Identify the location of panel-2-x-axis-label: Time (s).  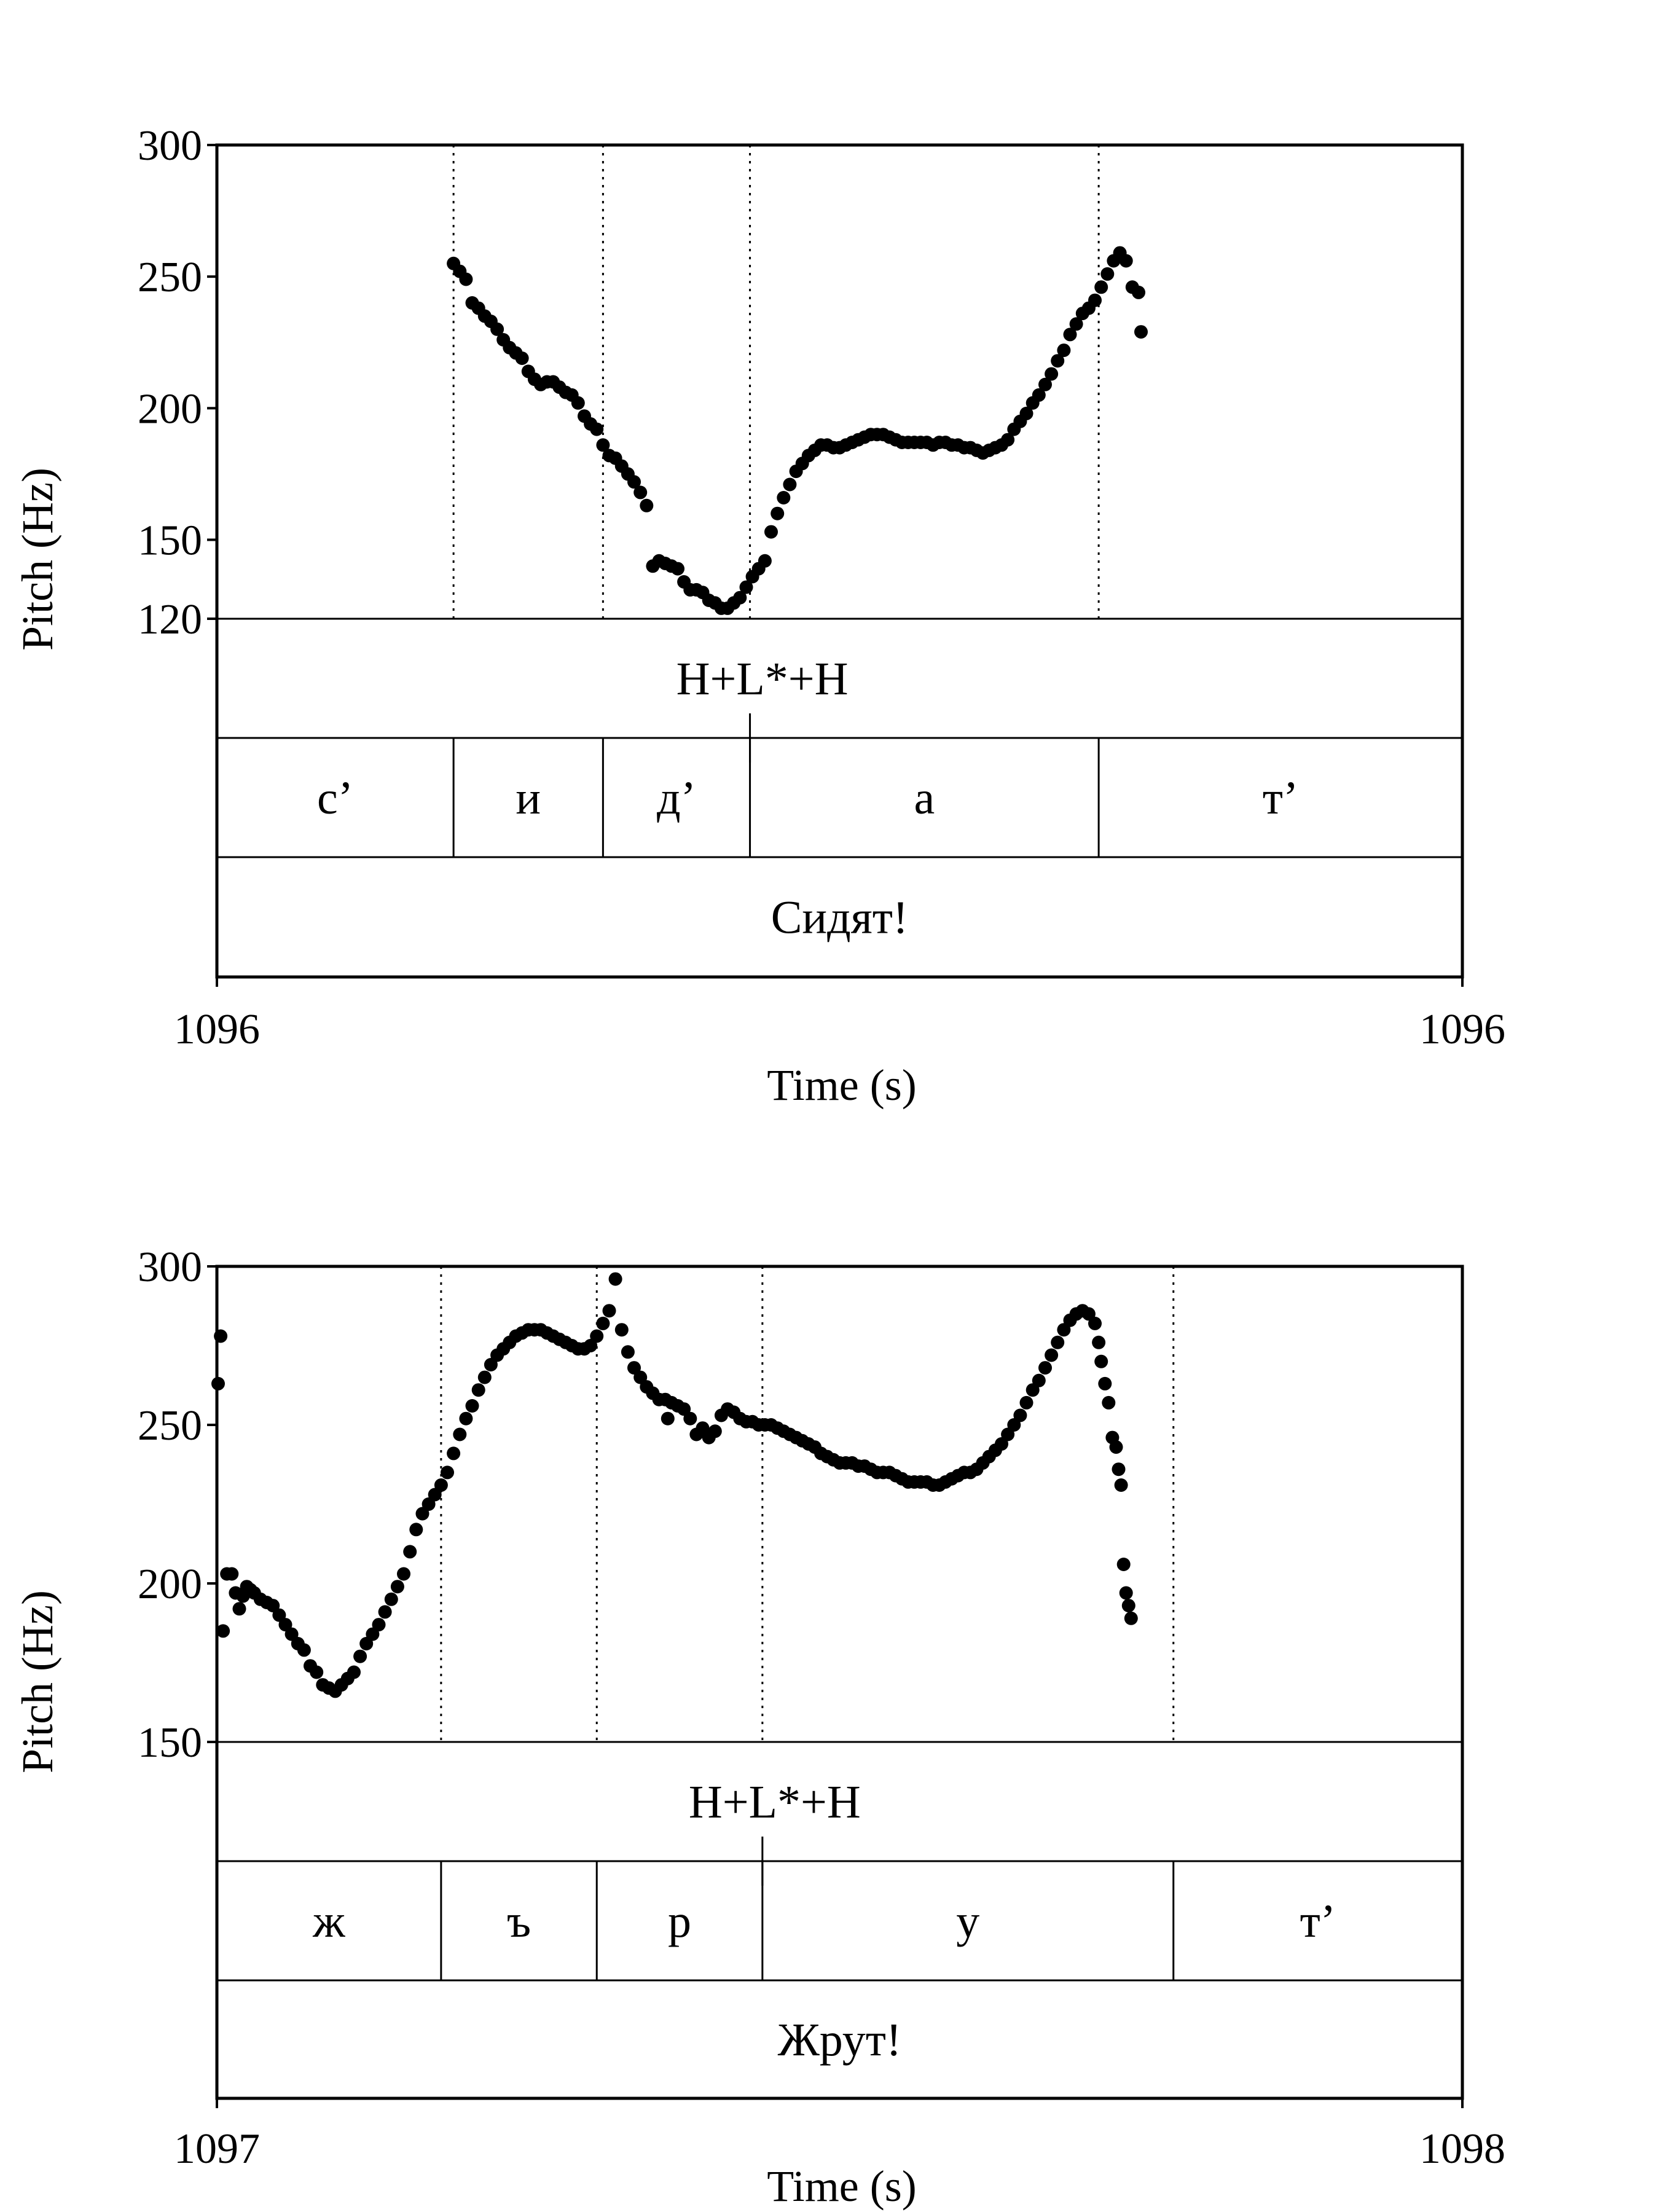
(841, 2186).